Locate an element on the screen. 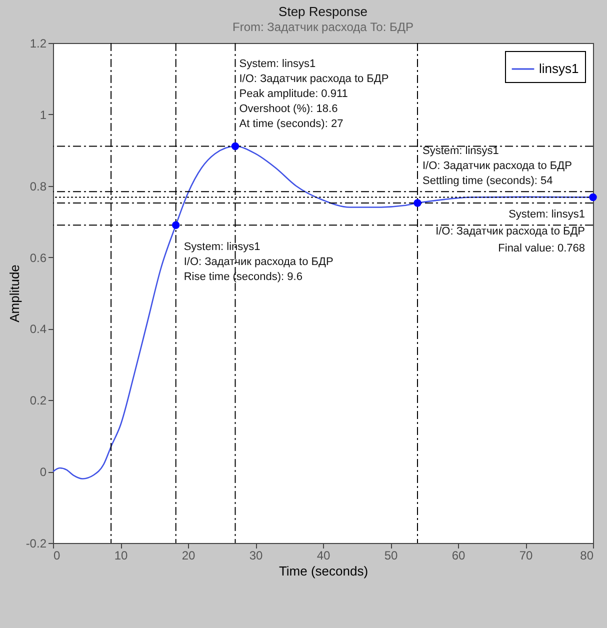  y-tick-label: 0.6 is located at coordinates (38, 257).